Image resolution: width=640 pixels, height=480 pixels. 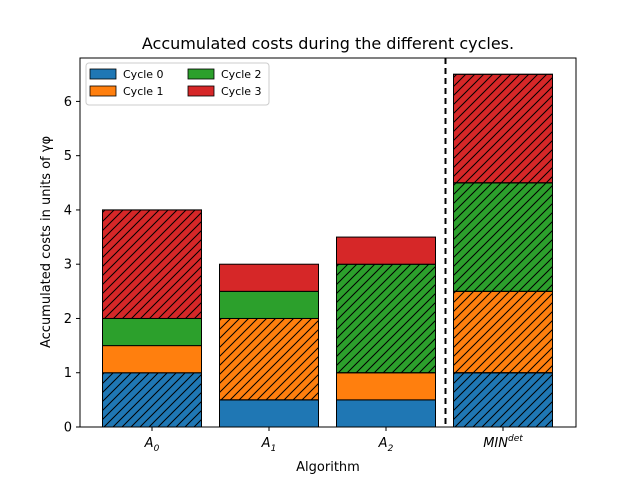 What do you see at coordinates (143, 91) in the screenshot?
I see `legend-label-cycle-1: Cycle 1` at bounding box center [143, 91].